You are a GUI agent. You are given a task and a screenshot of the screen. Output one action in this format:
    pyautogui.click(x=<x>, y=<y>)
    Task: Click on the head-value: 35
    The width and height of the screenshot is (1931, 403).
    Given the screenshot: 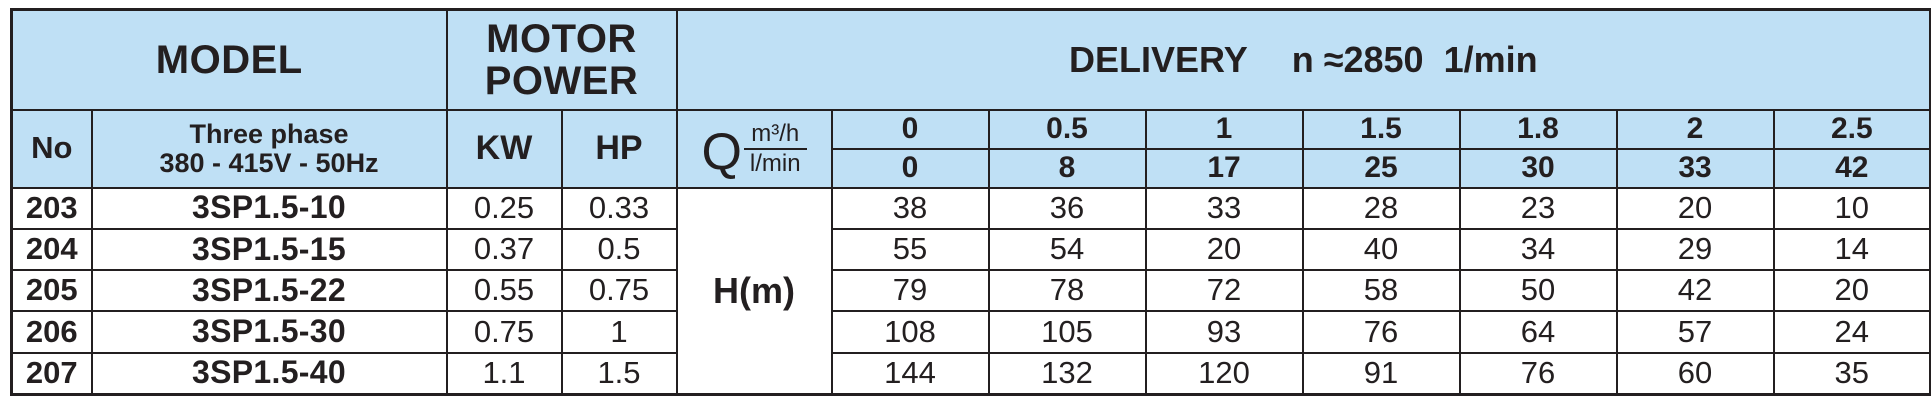 What is the action you would take?
    pyautogui.click(x=1851, y=373)
    